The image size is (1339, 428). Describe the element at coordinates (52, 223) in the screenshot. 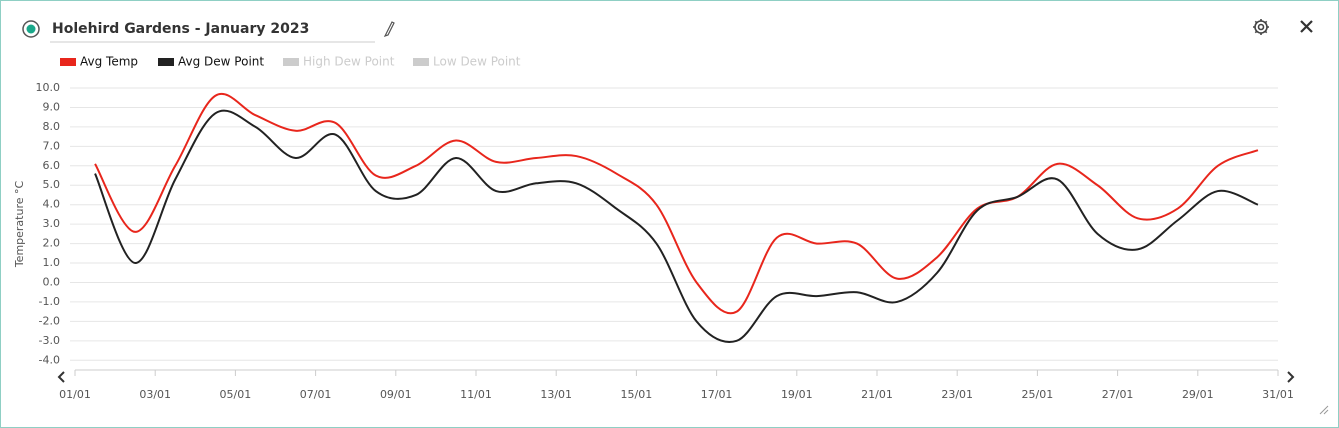

I see `y-tick-label: 3.0` at that location.